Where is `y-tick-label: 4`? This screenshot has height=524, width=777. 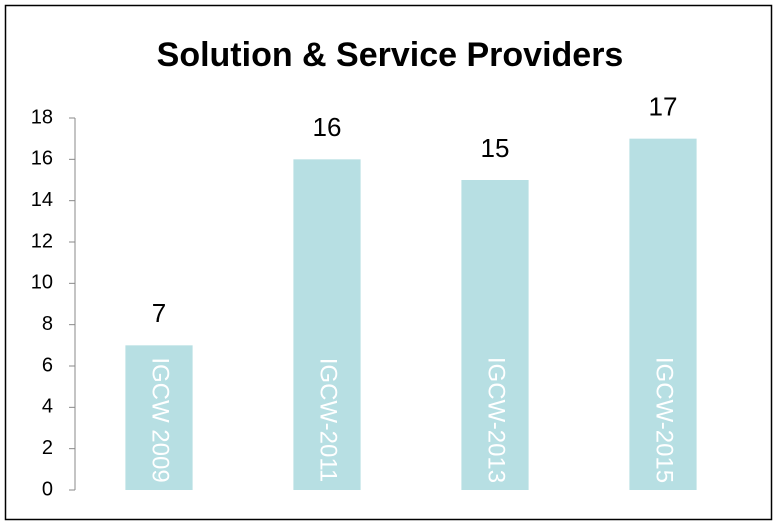
y-tick-label: 4 is located at coordinates (47, 407).